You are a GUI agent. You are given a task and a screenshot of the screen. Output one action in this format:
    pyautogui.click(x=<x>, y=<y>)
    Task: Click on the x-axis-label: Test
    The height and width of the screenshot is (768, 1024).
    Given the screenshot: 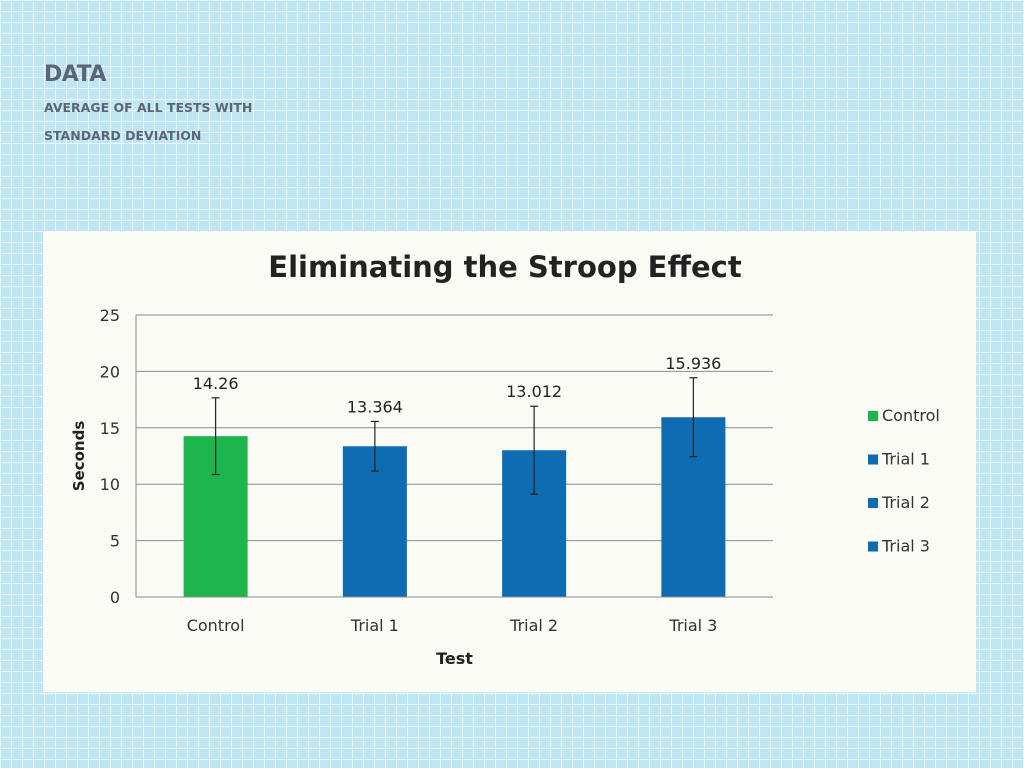 What is the action you would take?
    pyautogui.click(x=454, y=658)
    